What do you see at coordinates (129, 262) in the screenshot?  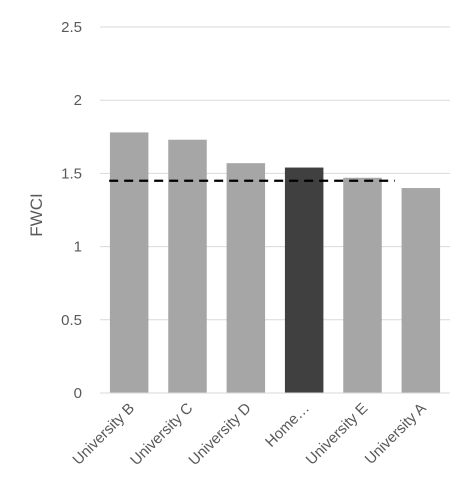 I see `bar-university-b` at bounding box center [129, 262].